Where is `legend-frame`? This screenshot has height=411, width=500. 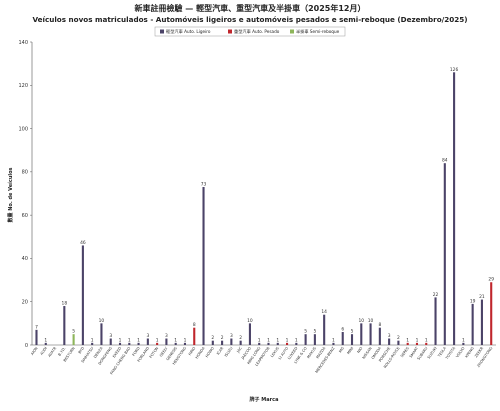
legend-frame is located at coordinates (250, 31).